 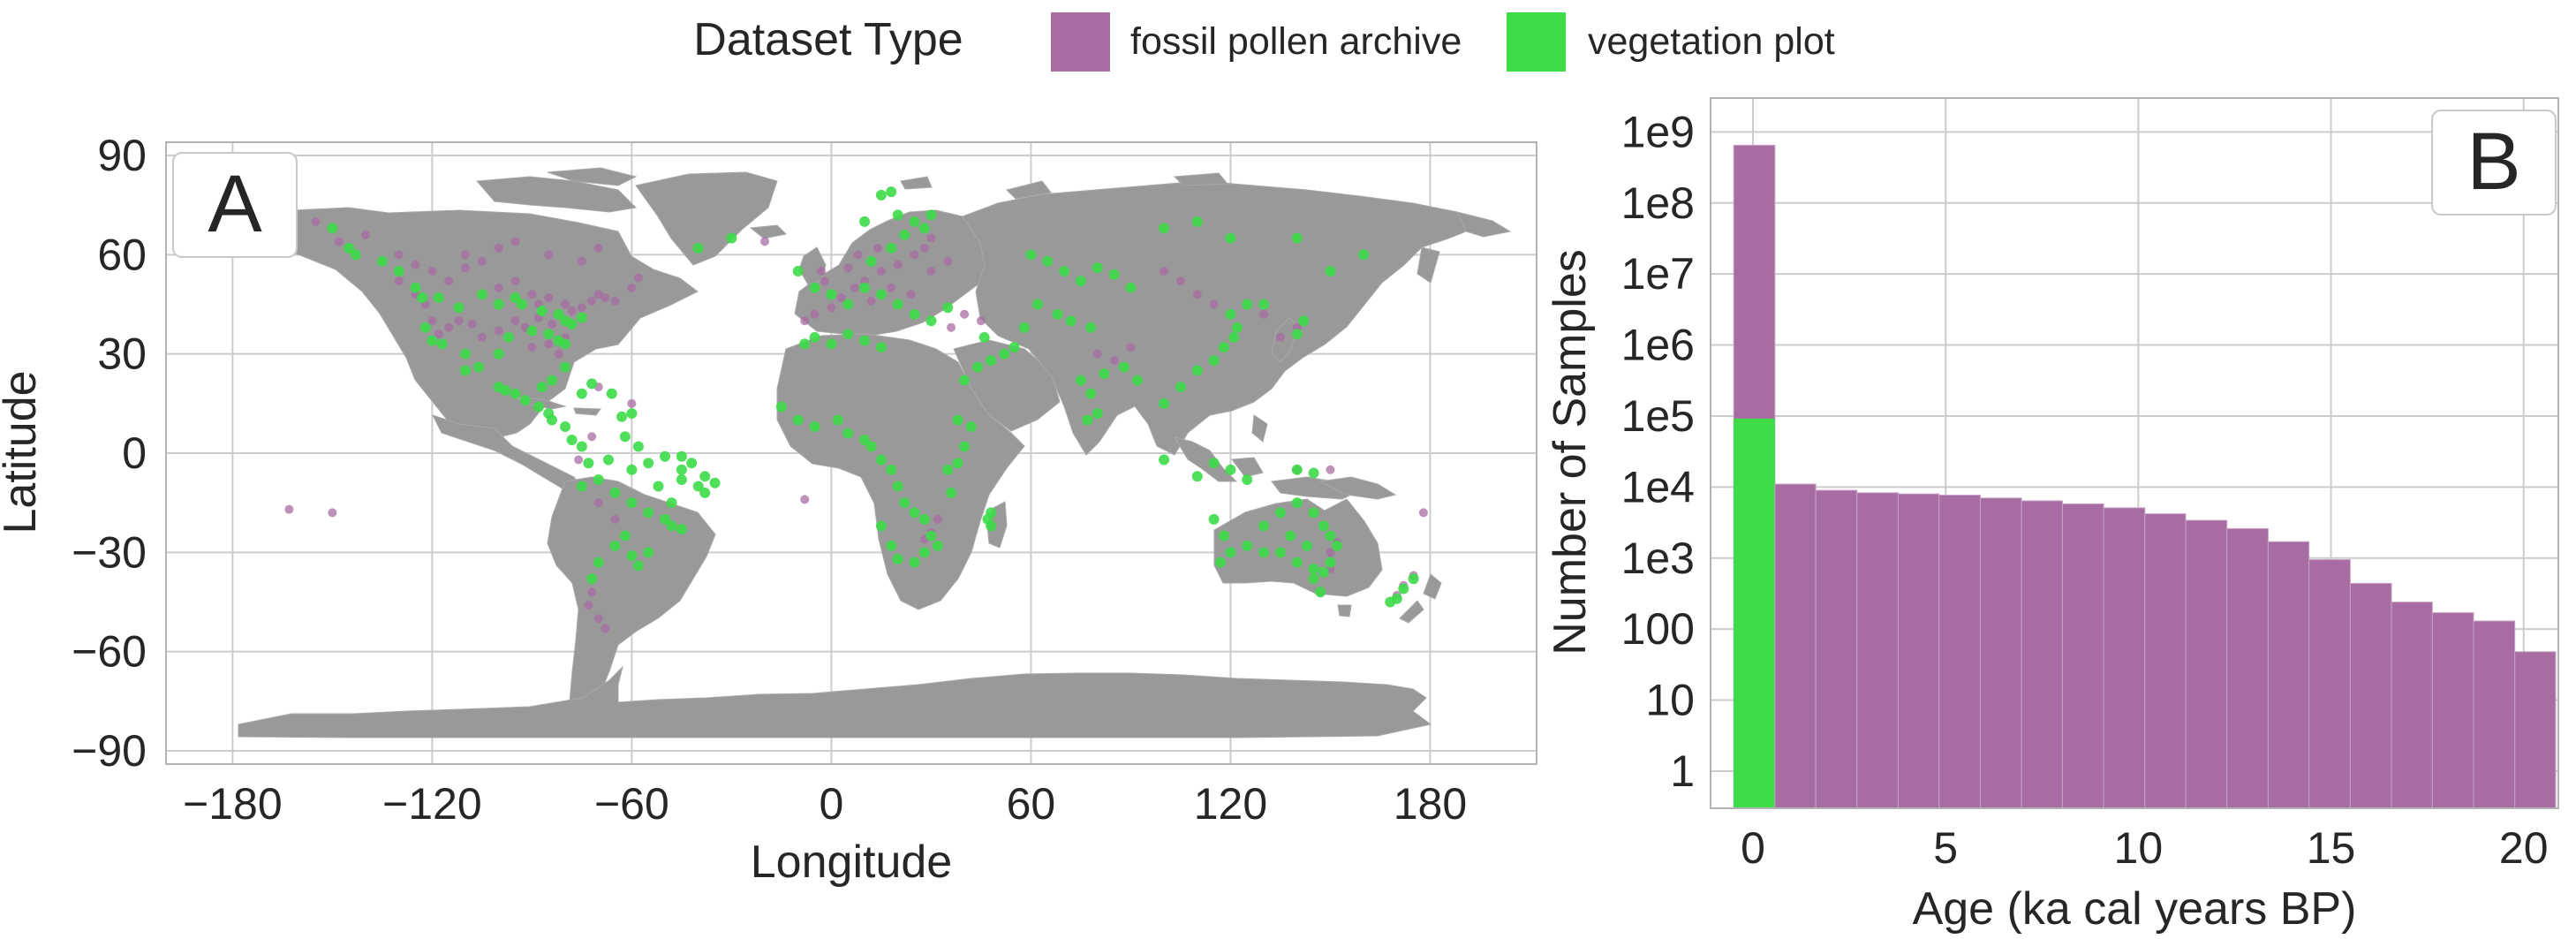 What do you see at coordinates (1945, 848) in the screenshot?
I see `histogram-x-tick-label: 5` at bounding box center [1945, 848].